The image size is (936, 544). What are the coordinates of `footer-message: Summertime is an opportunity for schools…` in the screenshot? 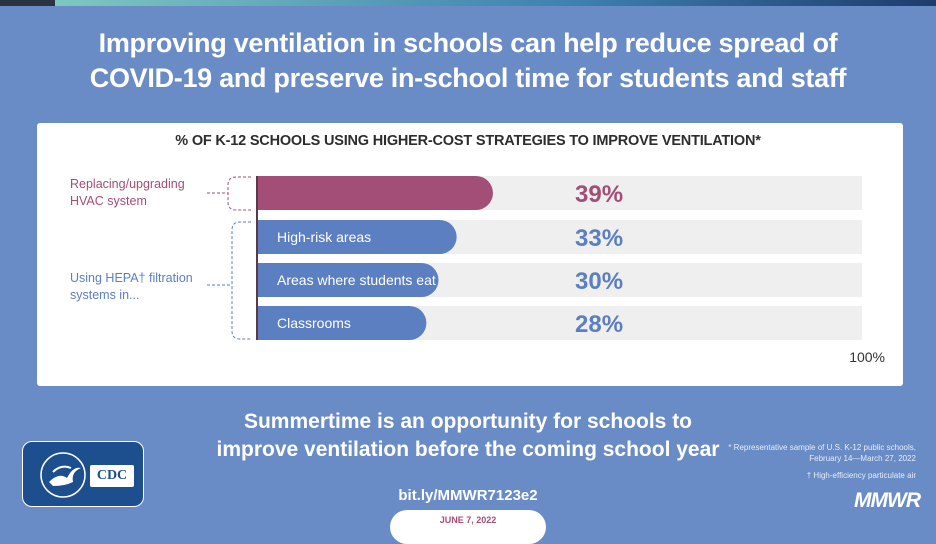 It's located at (468, 436).